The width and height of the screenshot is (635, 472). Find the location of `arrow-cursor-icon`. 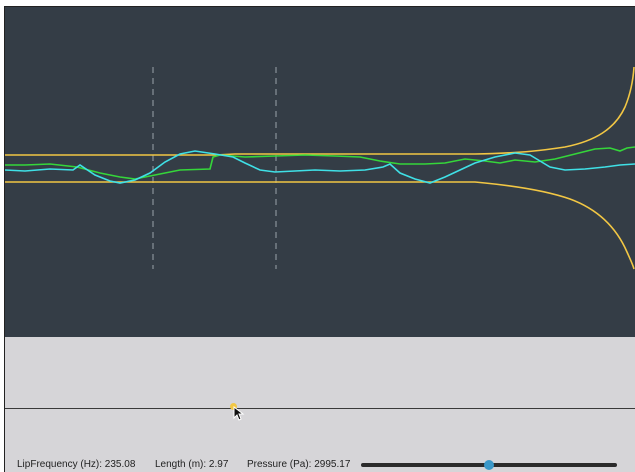

arrow-cursor-icon is located at coordinates (239, 413).